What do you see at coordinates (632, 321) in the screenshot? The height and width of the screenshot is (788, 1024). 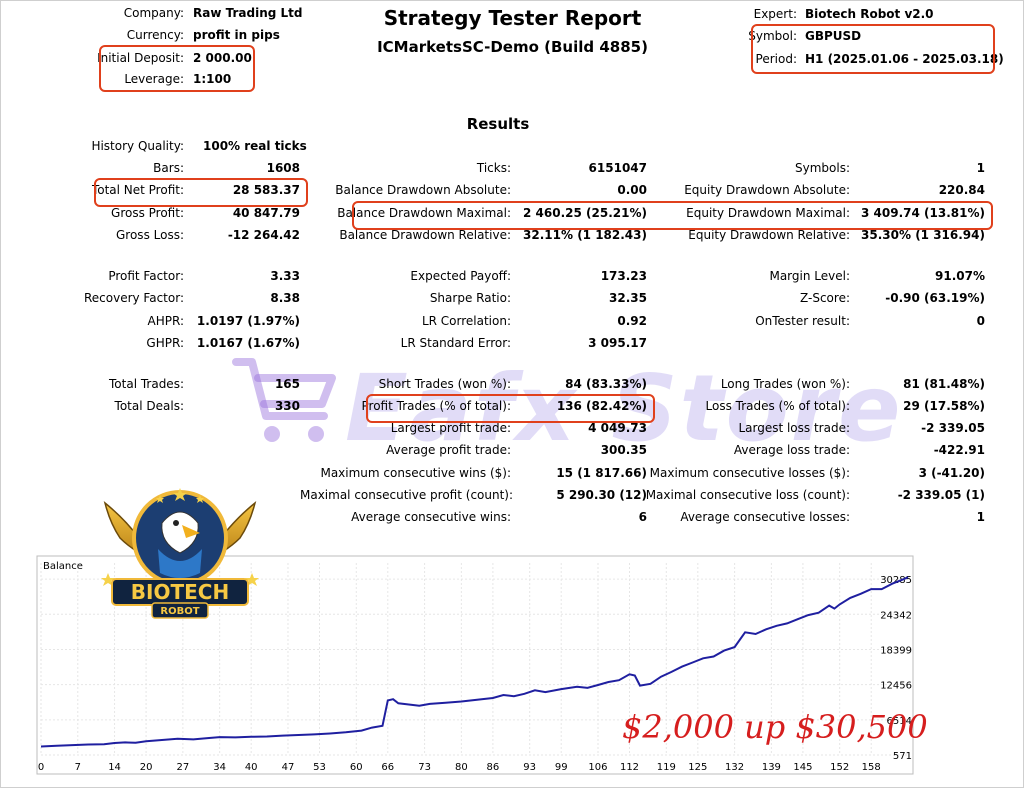 I see `lr-correlation-value: 0.92` at bounding box center [632, 321].